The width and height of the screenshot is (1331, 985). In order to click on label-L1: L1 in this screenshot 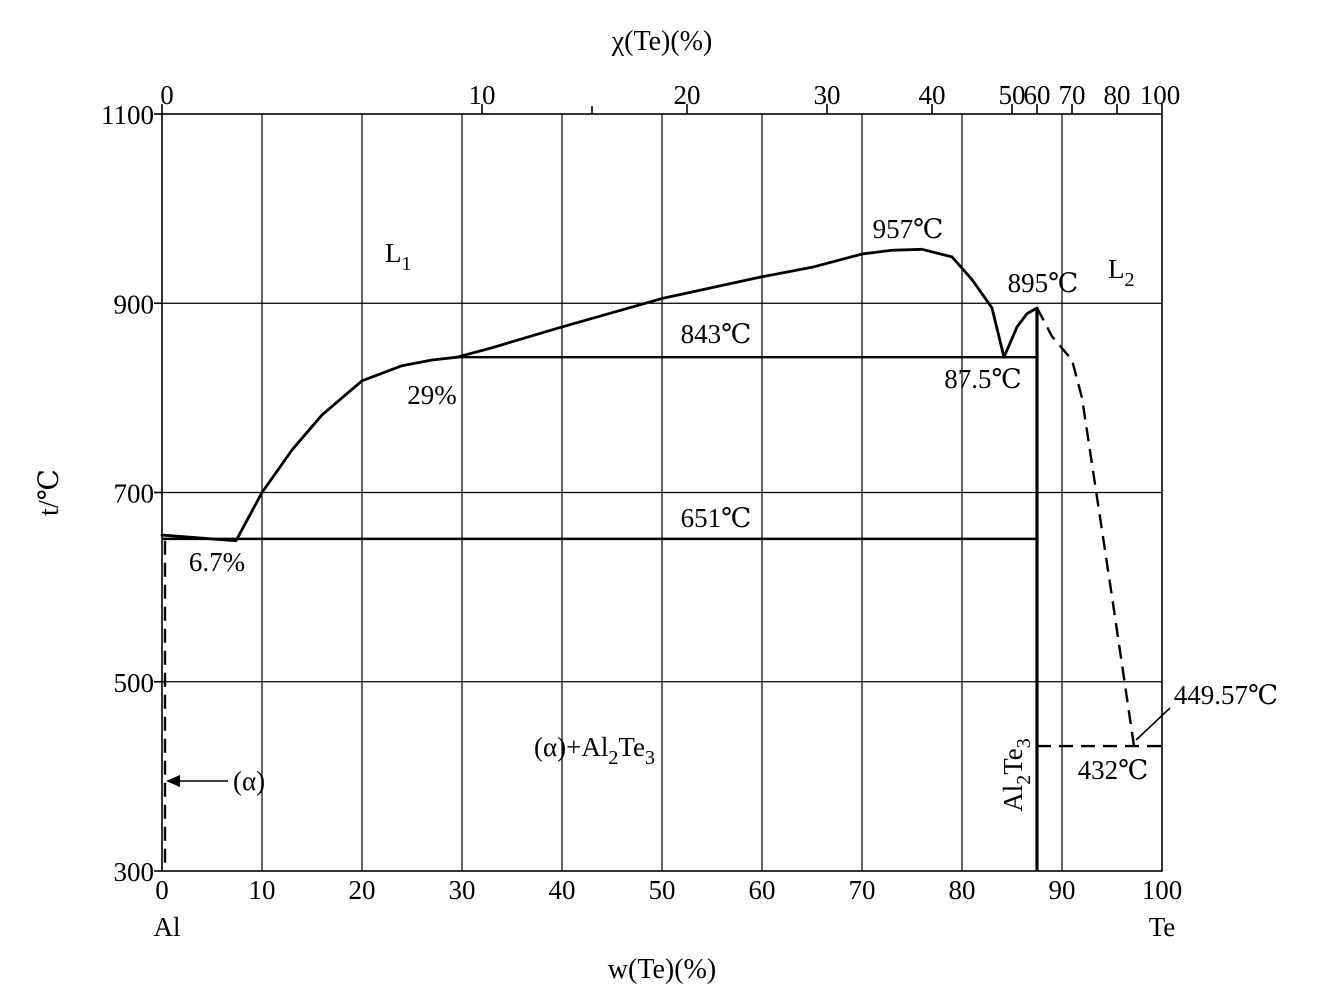, I will do `click(398, 256)`.